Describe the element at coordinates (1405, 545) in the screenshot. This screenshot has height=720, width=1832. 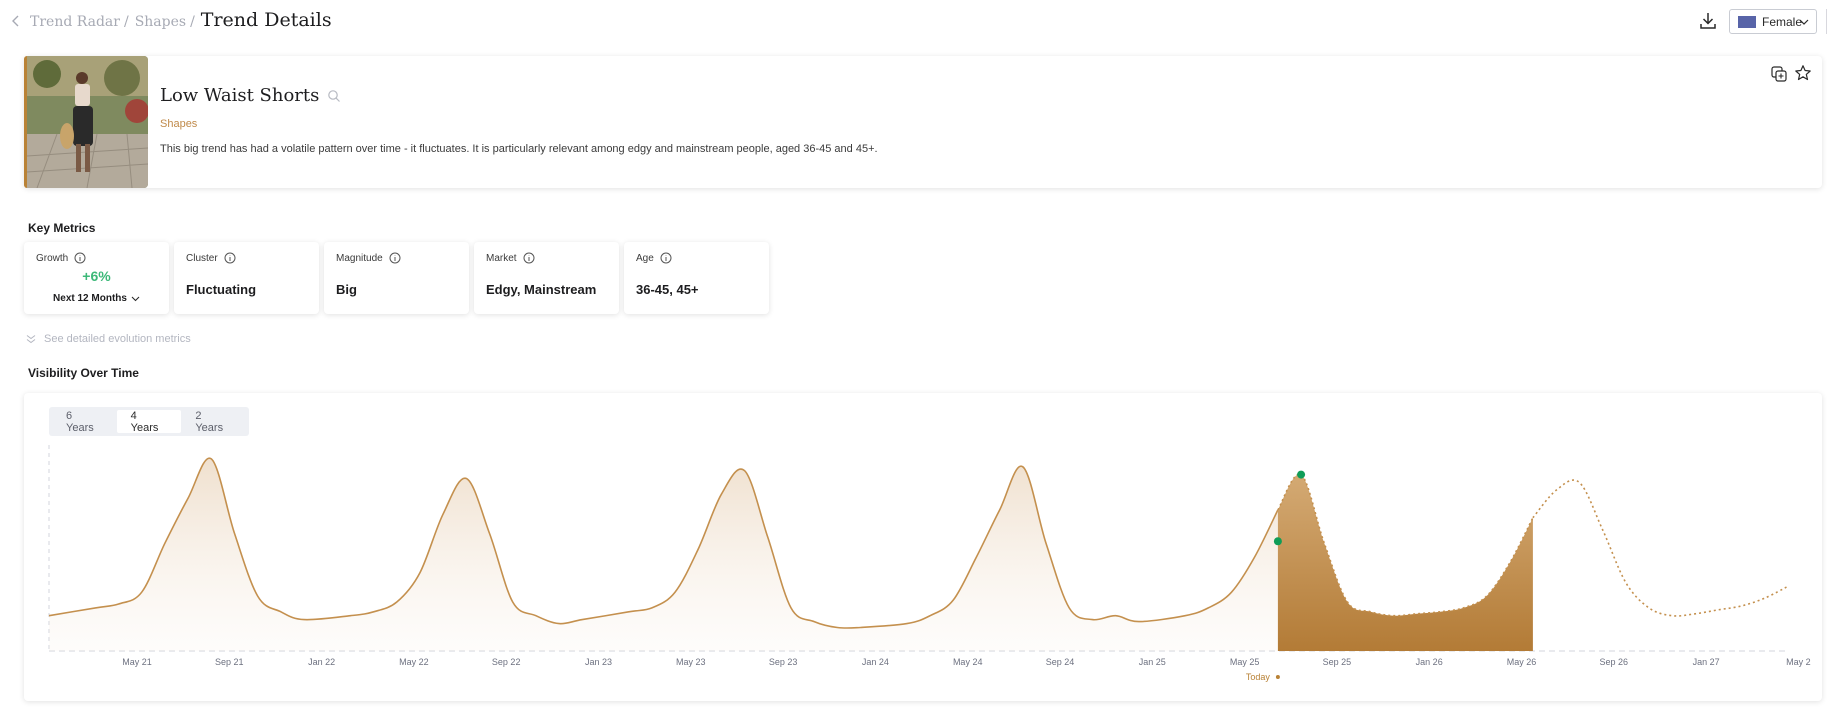
I see `series-line-forecast-highlight` at that location.